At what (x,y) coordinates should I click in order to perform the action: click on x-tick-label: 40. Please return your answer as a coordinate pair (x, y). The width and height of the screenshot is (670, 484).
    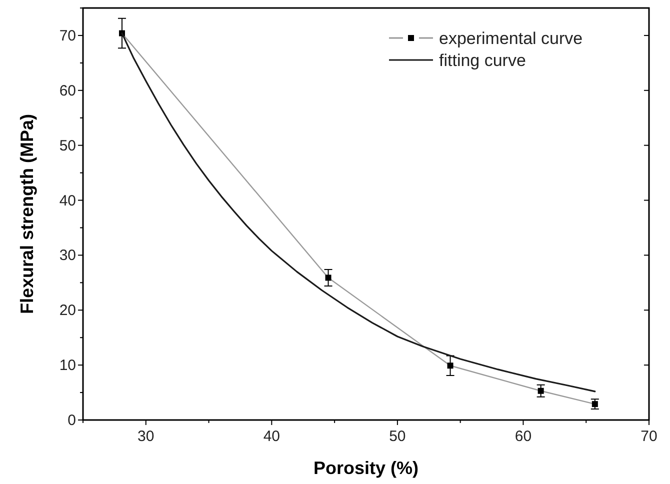
    Looking at the image, I should click on (271, 436).